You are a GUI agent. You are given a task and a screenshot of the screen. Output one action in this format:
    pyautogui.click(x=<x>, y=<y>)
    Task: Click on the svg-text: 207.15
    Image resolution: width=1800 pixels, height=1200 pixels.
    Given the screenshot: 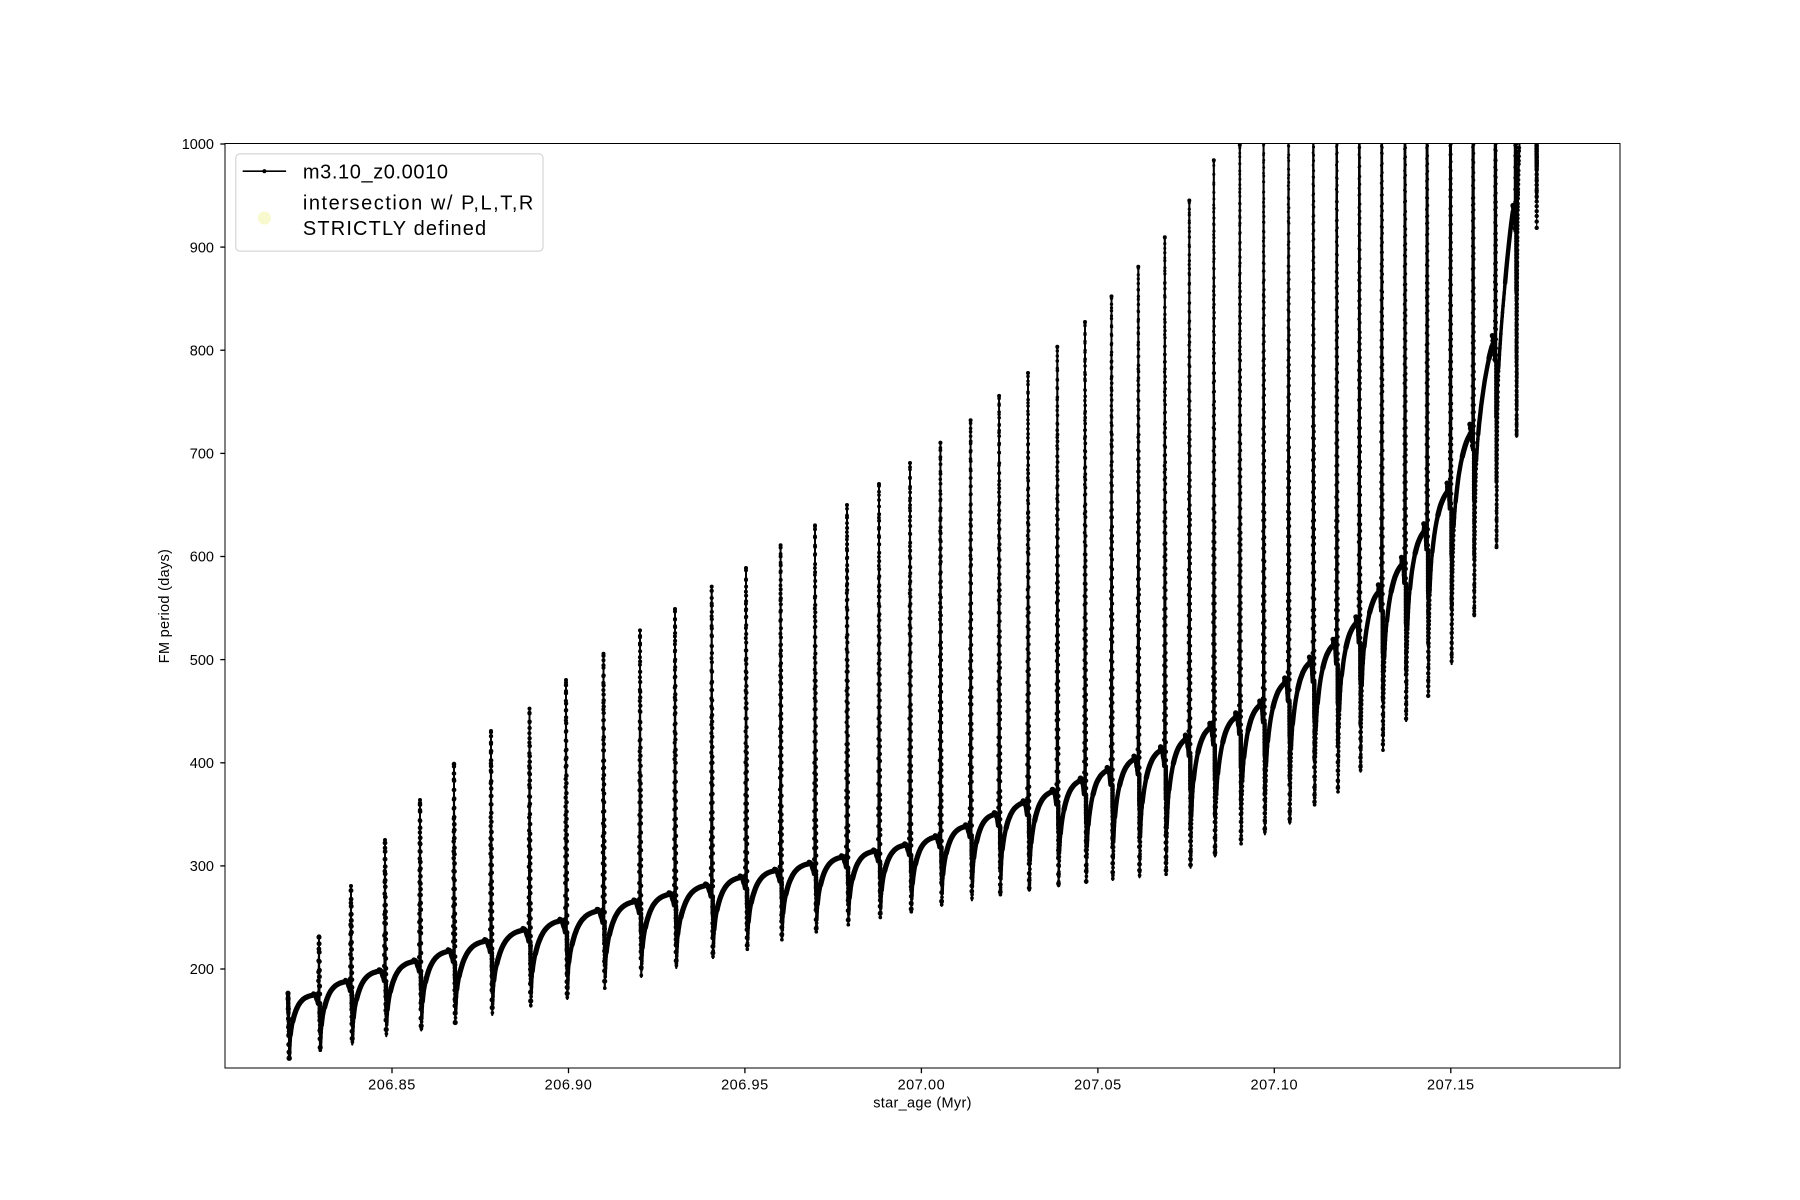 What is the action you would take?
    pyautogui.click(x=1451, y=1086)
    